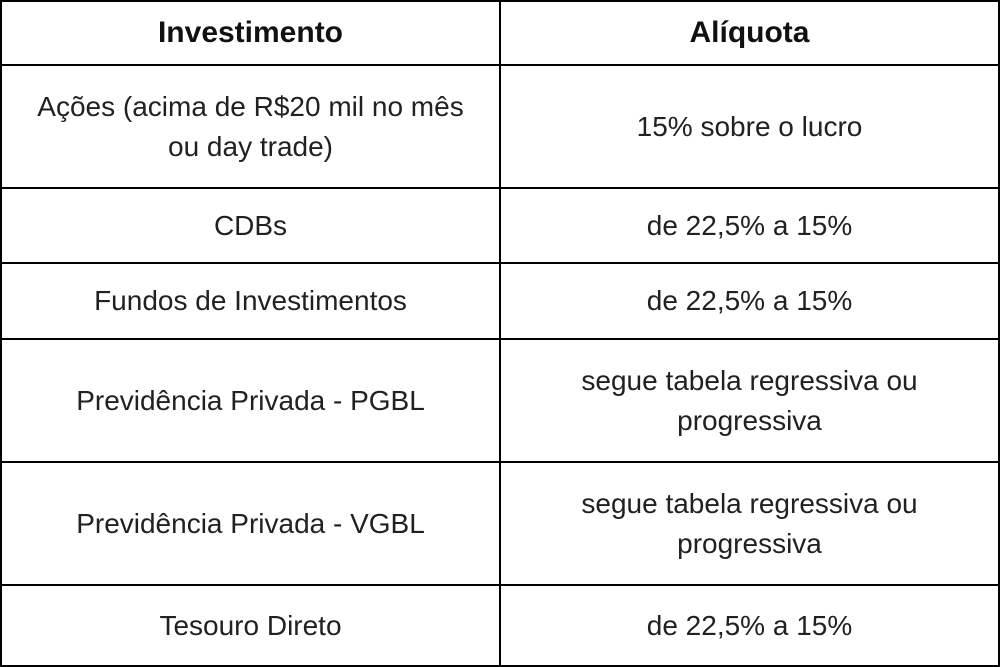  What do you see at coordinates (749, 126) in the screenshot?
I see `table-row-acoes-aliquota: 15% sobre o lucro` at bounding box center [749, 126].